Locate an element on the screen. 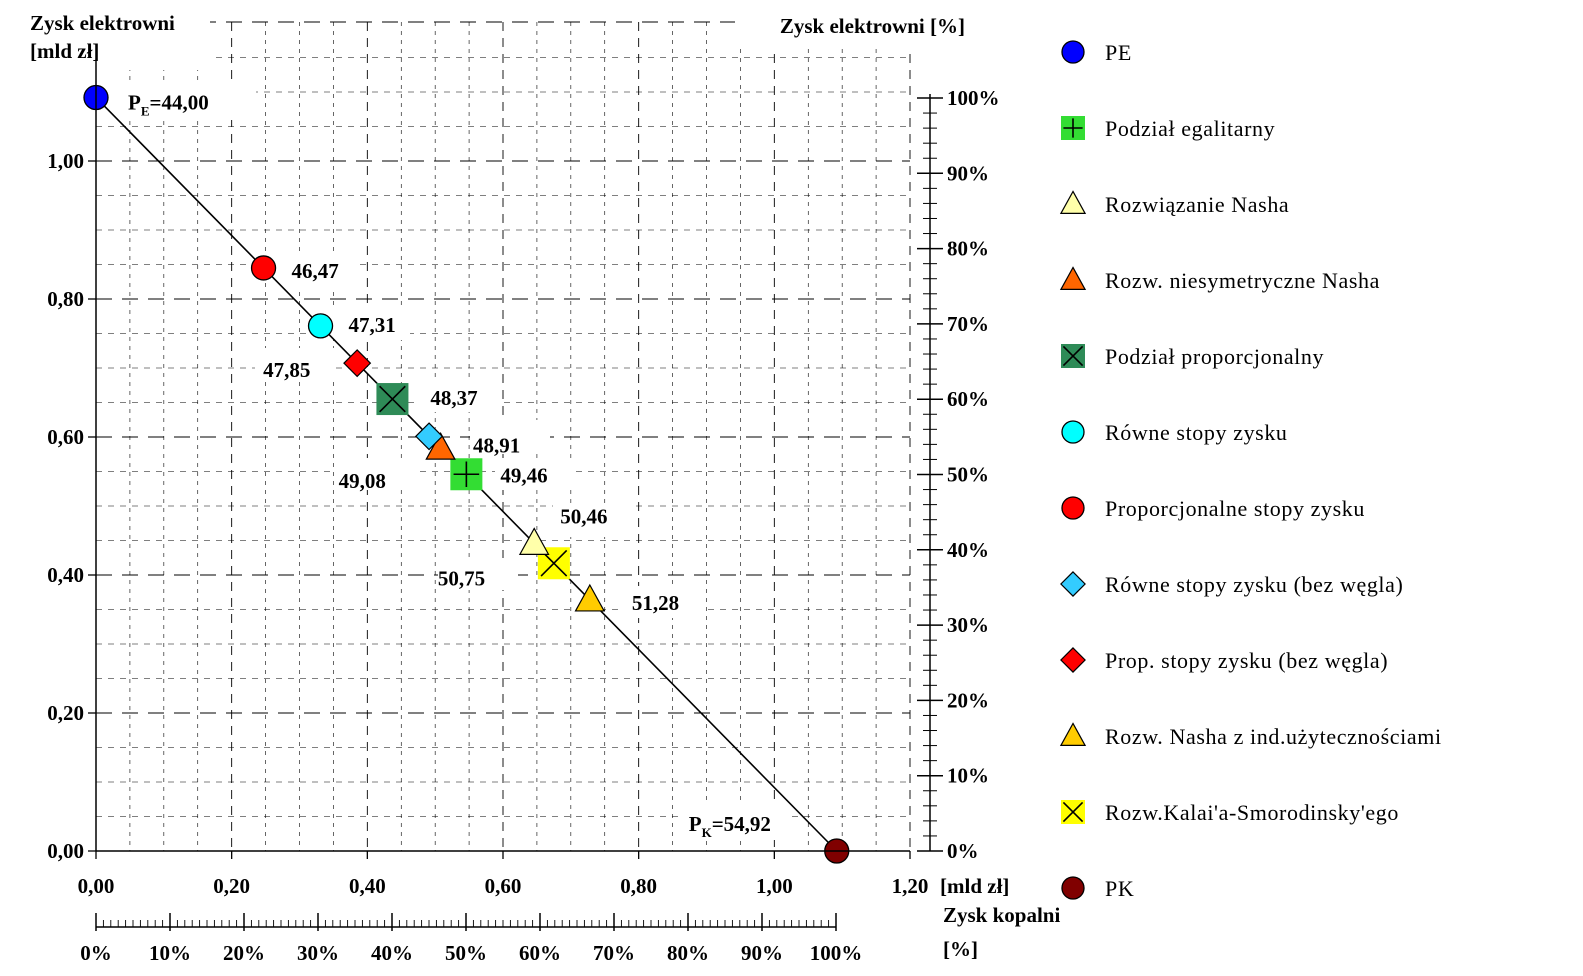 The image size is (1583, 976). x-bottom-tick-label: 30% is located at coordinates (318, 953).